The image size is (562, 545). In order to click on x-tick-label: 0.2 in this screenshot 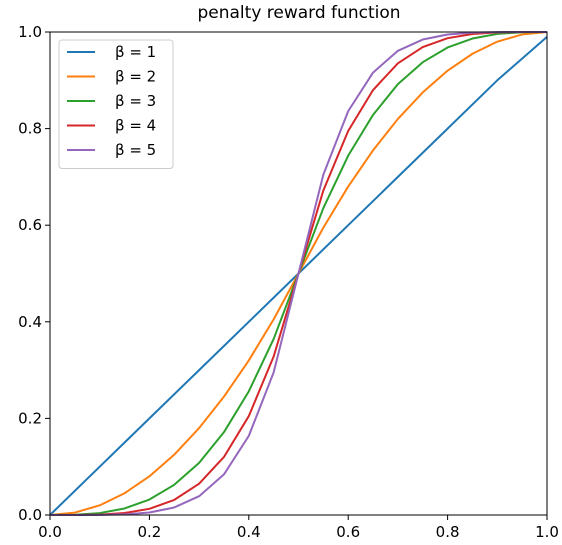, I will do `click(149, 532)`.